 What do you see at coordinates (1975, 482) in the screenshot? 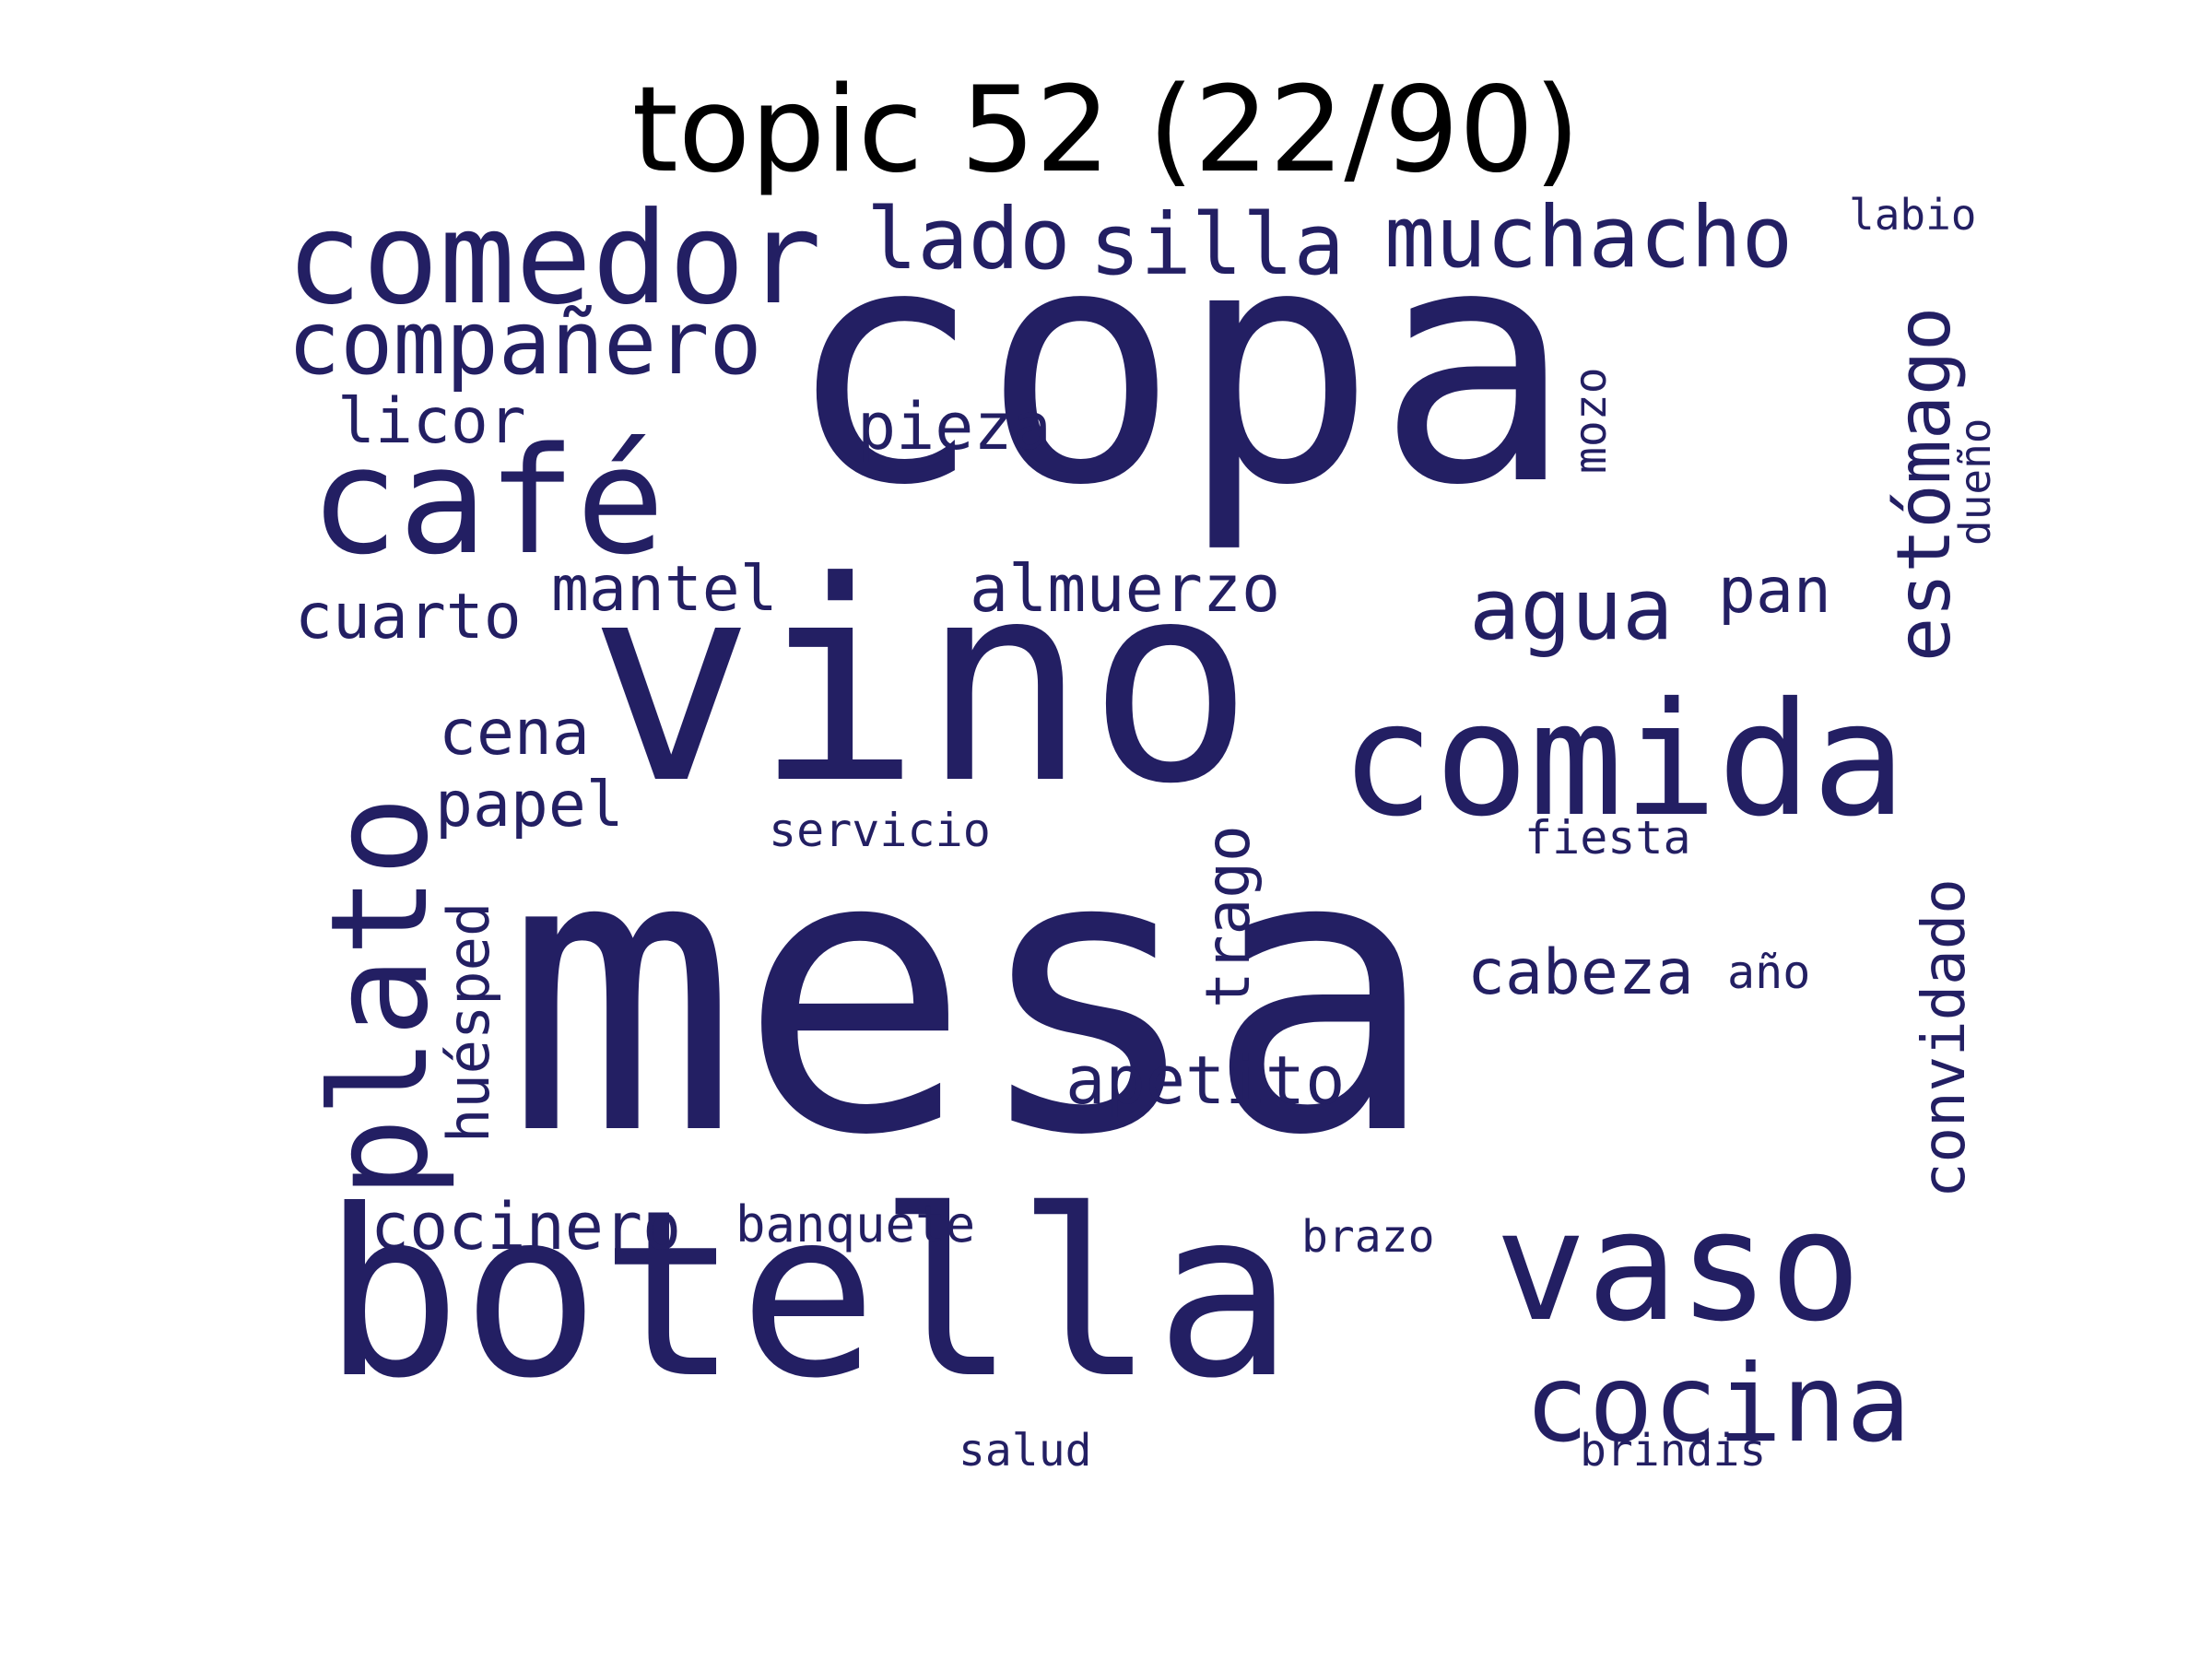
I see `word-dueno: dueño` at bounding box center [1975, 482].